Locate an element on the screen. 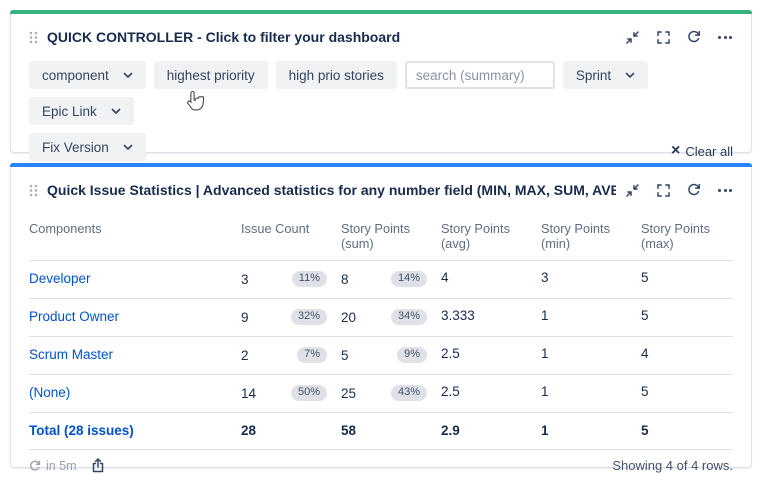  filter-button-high-prio-stories: high prio stories is located at coordinates (336, 75).